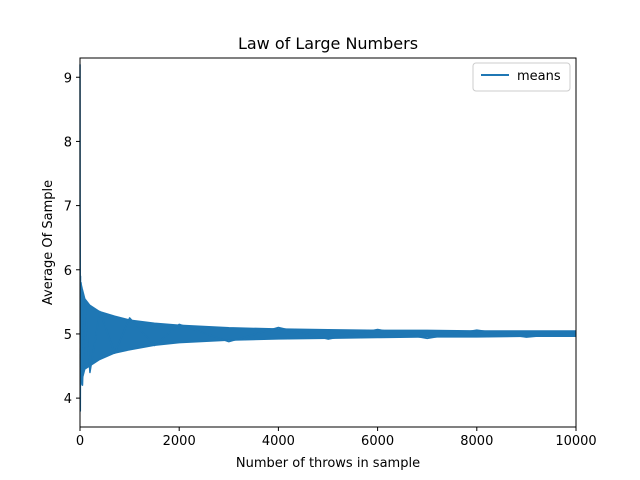  What do you see at coordinates (72, 239) in the screenshot?
I see `y-axis: 4 5 6 7 8 9` at bounding box center [72, 239].